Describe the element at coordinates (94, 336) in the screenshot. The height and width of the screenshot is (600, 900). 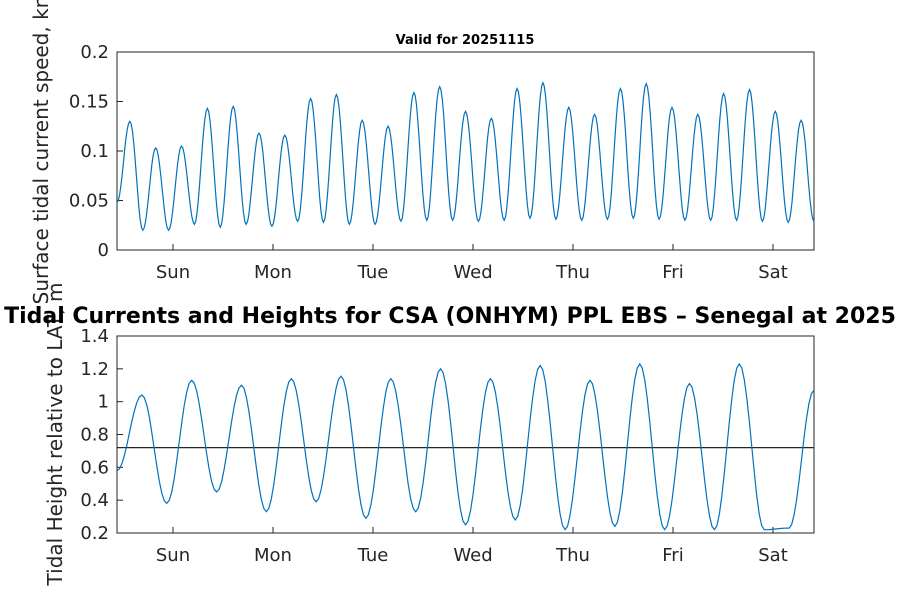
I see `height-ytick-label: 1.4` at that location.